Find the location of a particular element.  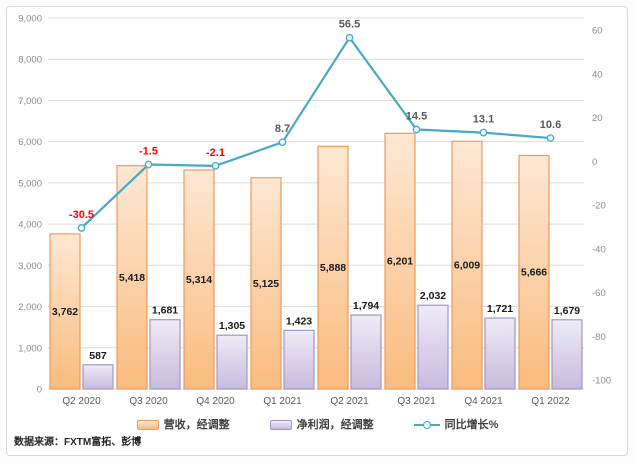

growth-point-label: 8.7 is located at coordinates (282, 129).